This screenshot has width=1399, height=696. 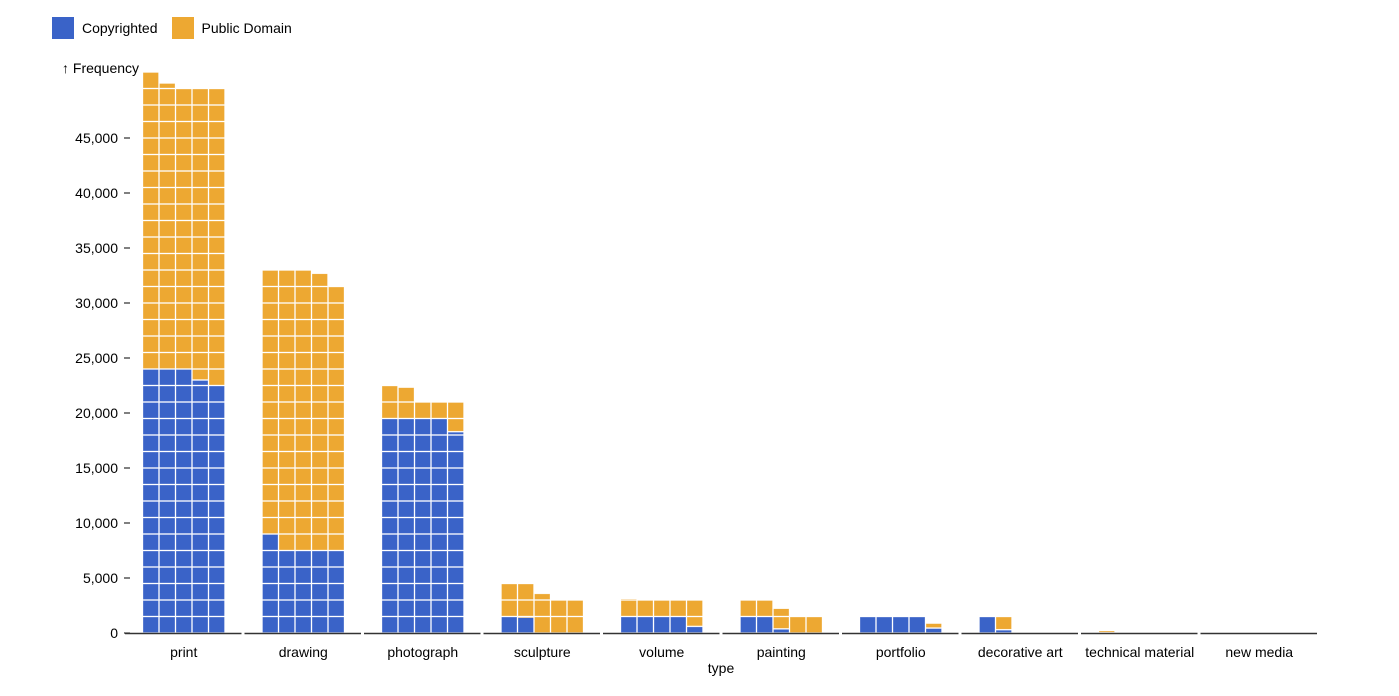 I want to click on y-tick-label: 40,000, so click(x=96, y=193).